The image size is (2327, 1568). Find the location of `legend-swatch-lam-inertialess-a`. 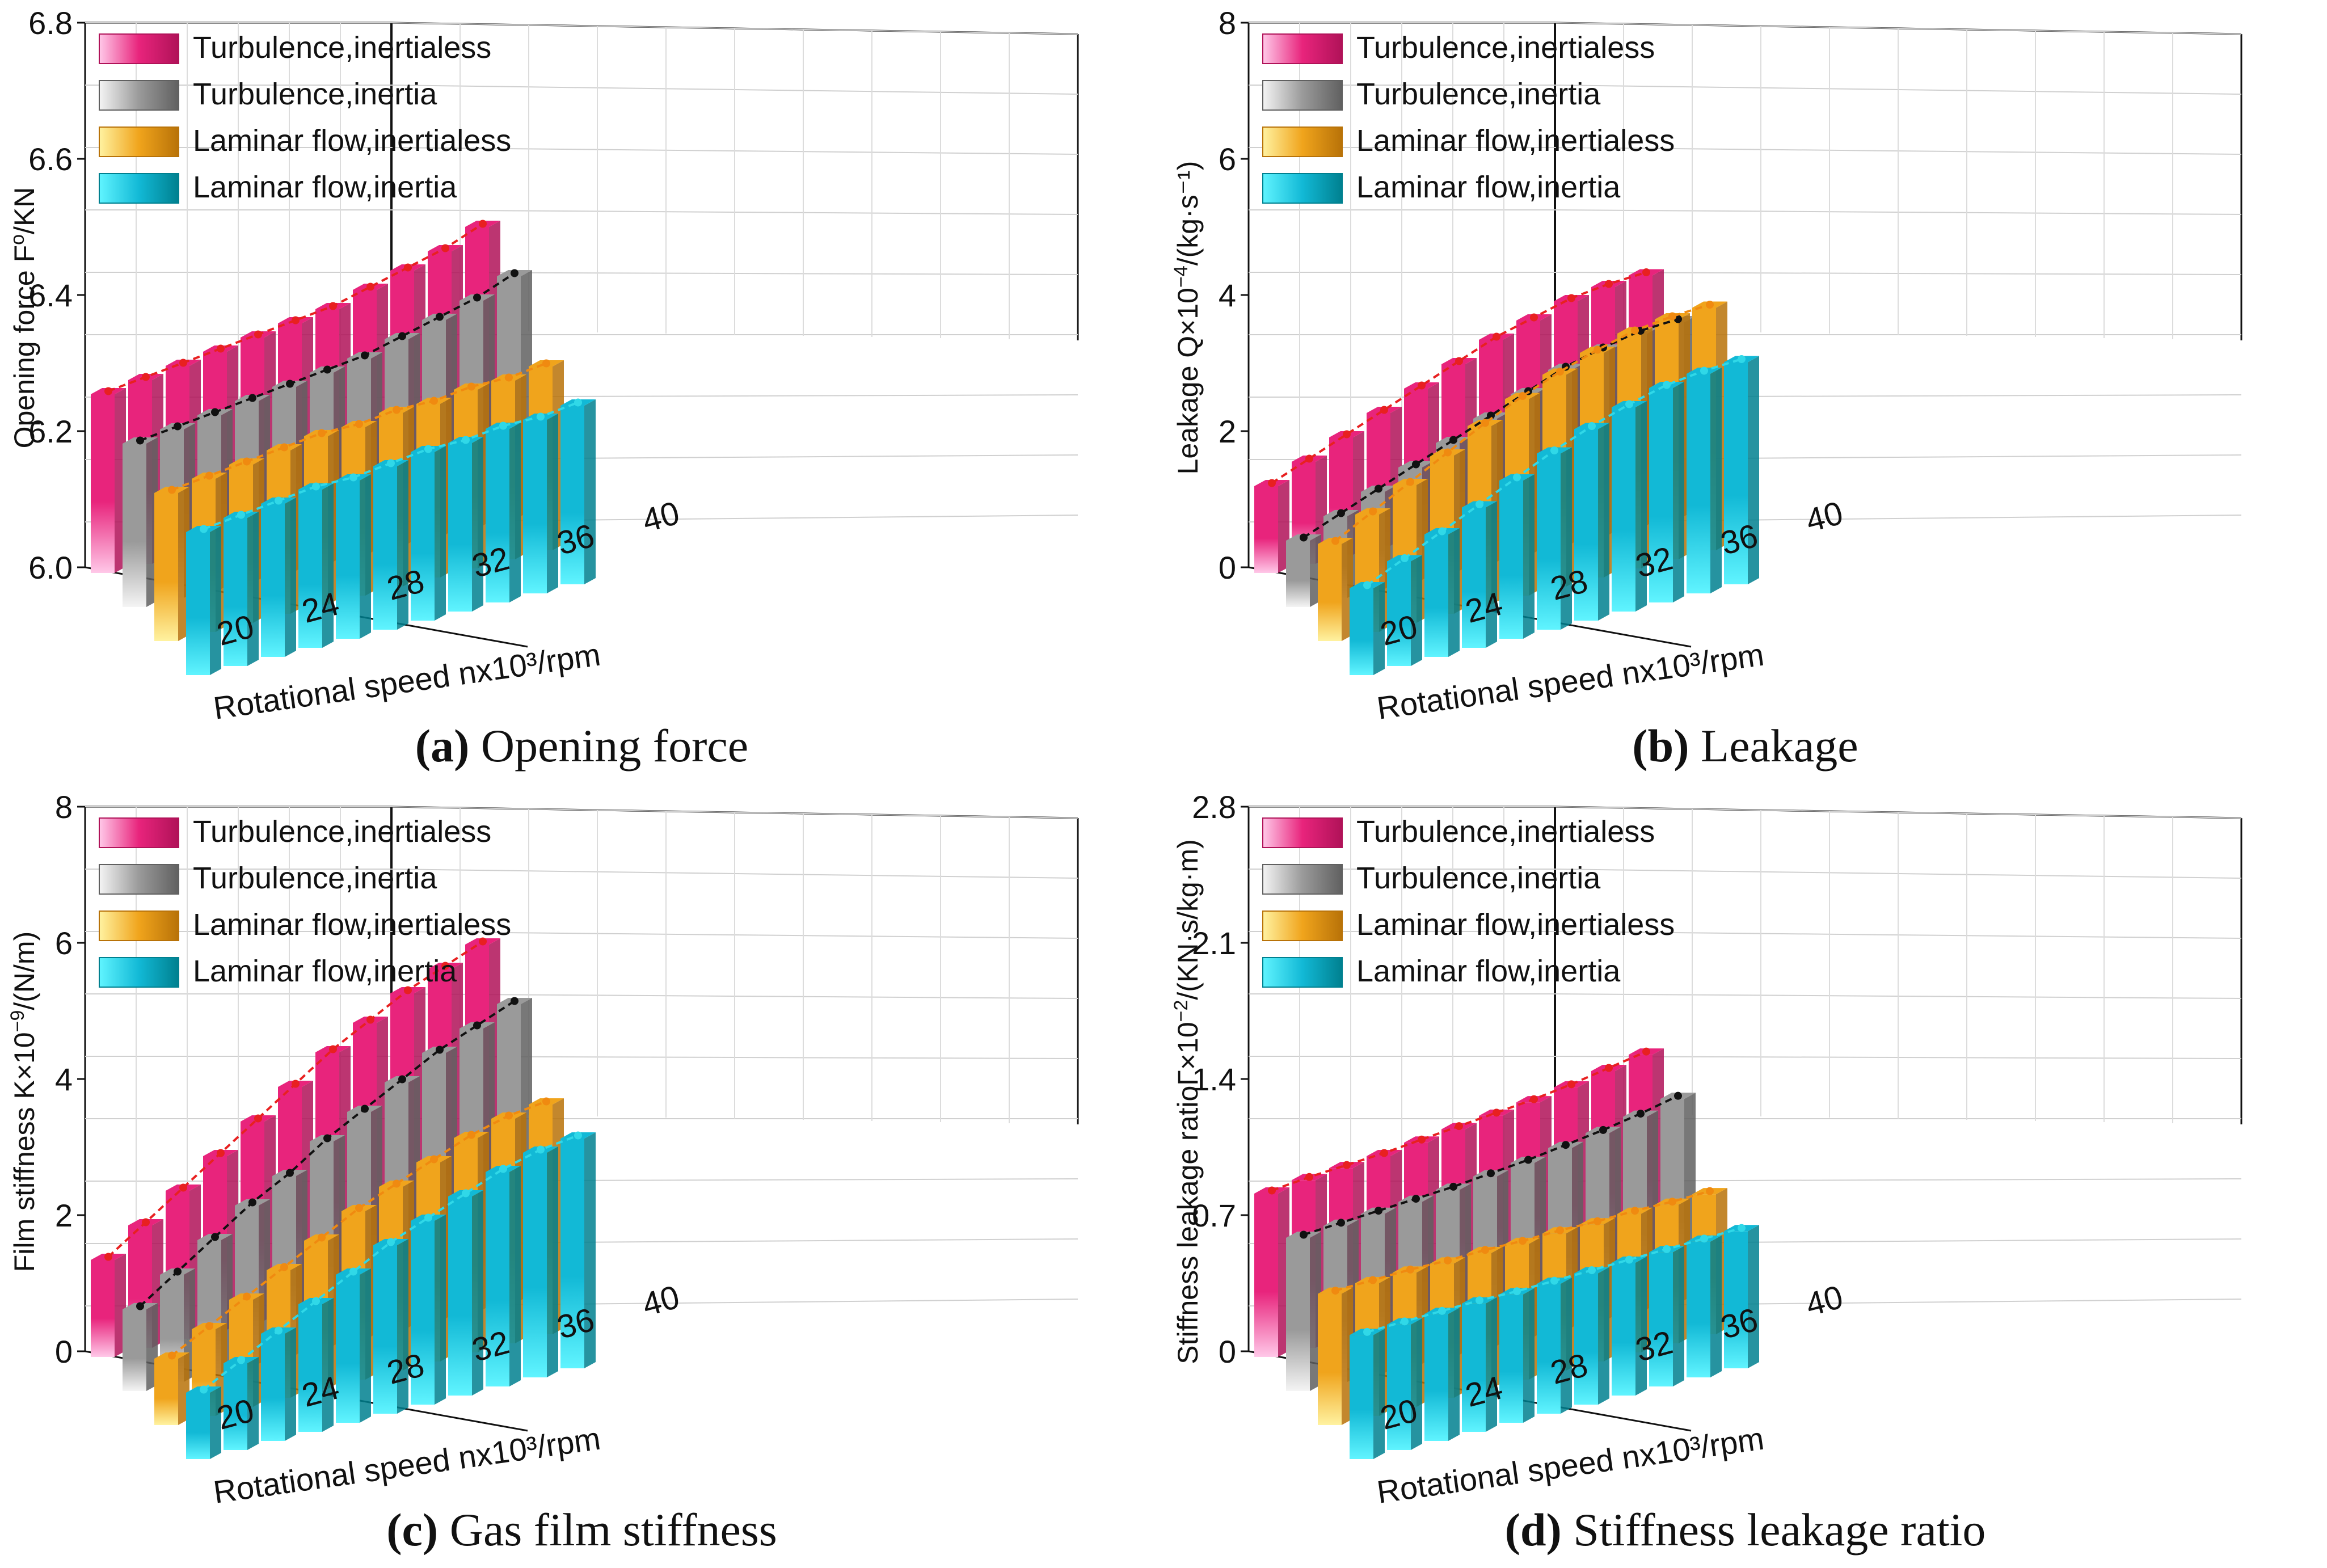

legend-swatch-lam-inertialess-a is located at coordinates (139, 142).